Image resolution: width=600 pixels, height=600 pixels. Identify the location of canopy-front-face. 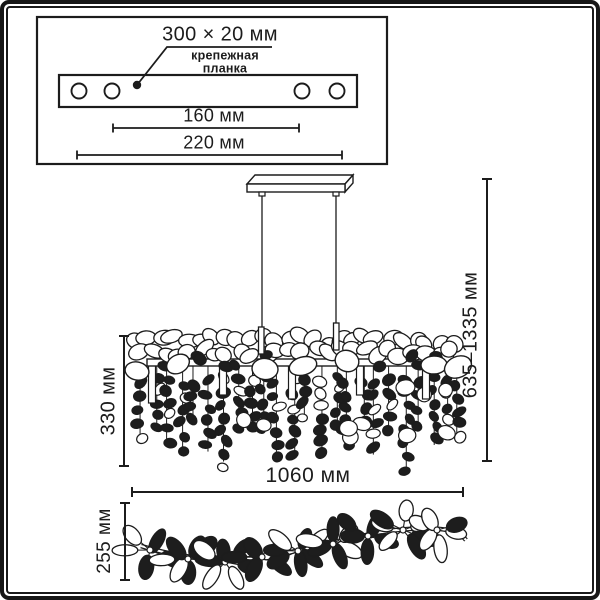
(296, 188).